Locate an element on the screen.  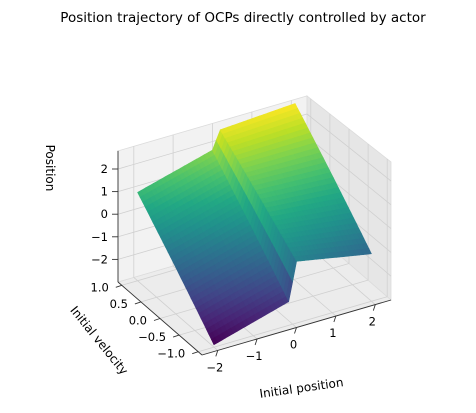
y-tick-label: 0.0 is located at coordinates (138, 321).